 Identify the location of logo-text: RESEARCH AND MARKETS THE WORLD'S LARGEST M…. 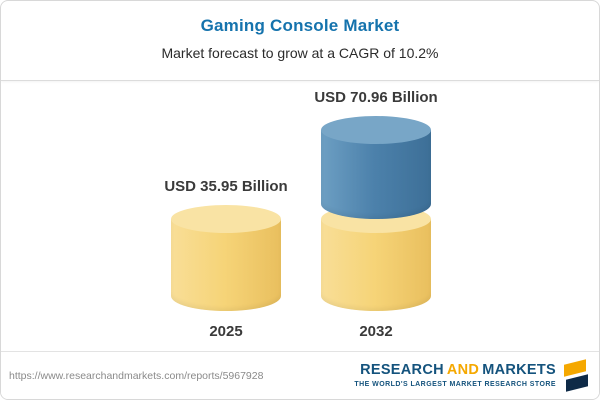
(455, 375).